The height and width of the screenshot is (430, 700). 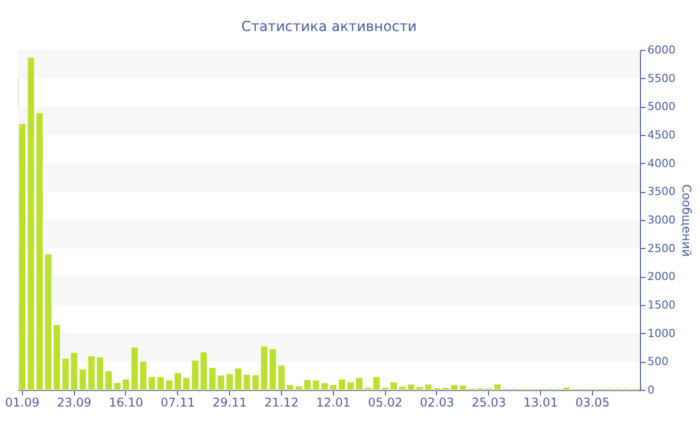 What do you see at coordinates (489, 403) in the screenshot?
I see `x-tick-label: 25.03` at bounding box center [489, 403].